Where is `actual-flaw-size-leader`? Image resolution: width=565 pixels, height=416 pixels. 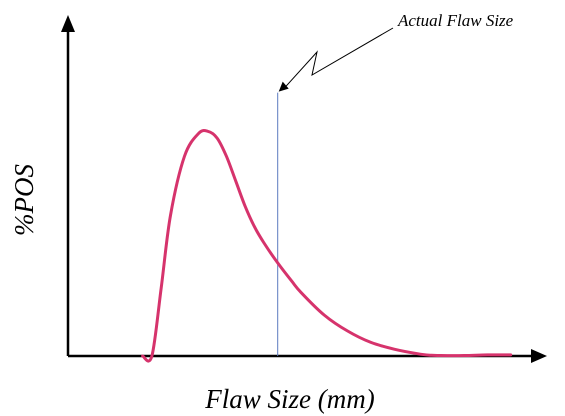
actual-flaw-size-leader is located at coordinates (339, 58).